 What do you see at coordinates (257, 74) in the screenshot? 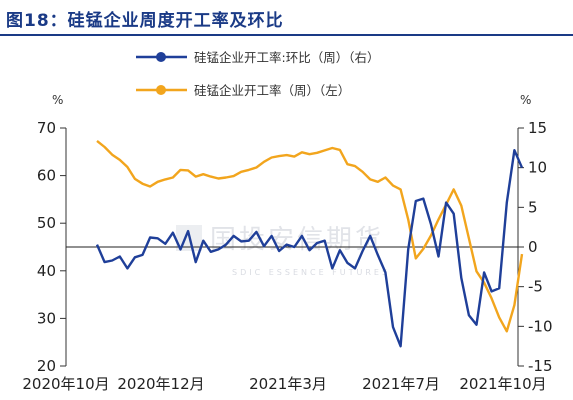
I see `legend: 硅锰企业开工率:环比（周）（右） 硅锰企业开工率（周）（左）` at bounding box center [257, 74].